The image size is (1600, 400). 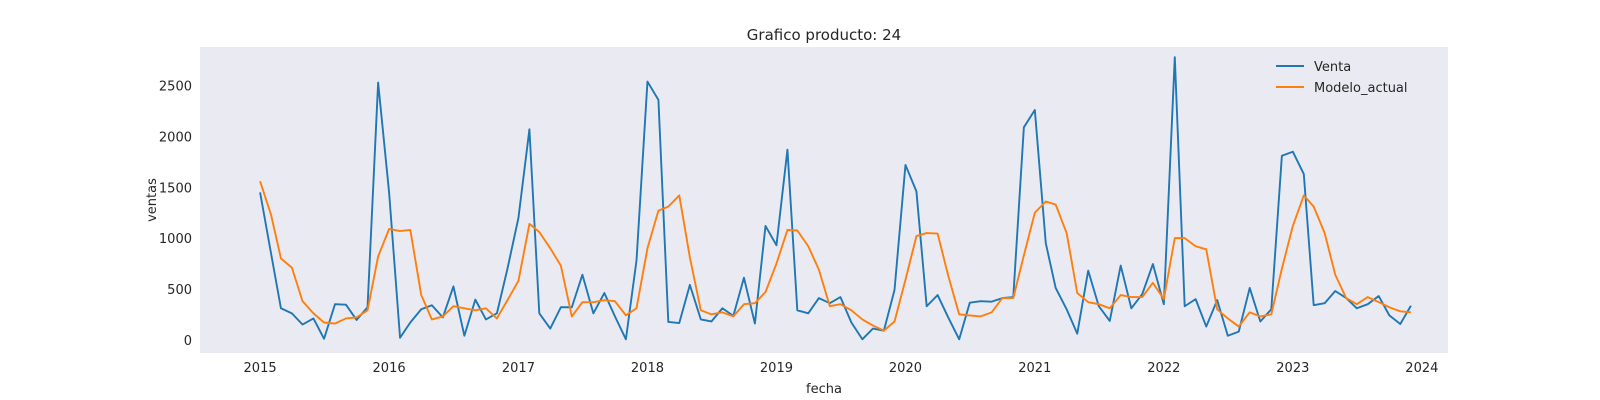 I want to click on x-tick-label: 2015, so click(x=260, y=368).